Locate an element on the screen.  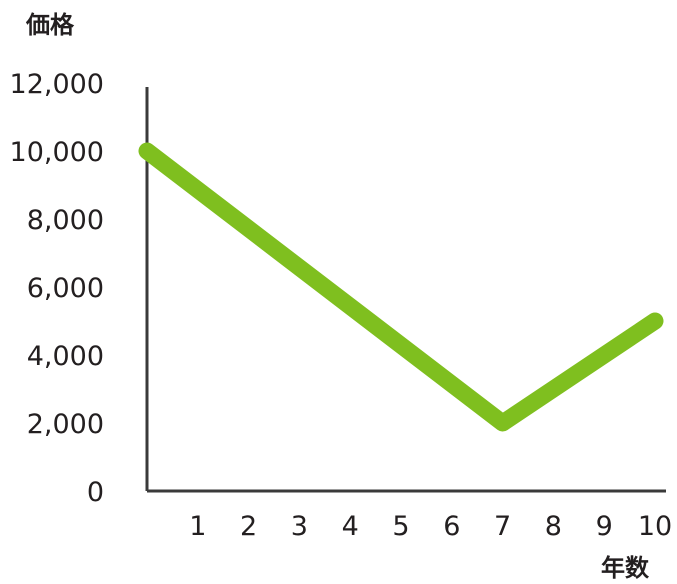
x-tick-label: 8 is located at coordinates (553, 526).